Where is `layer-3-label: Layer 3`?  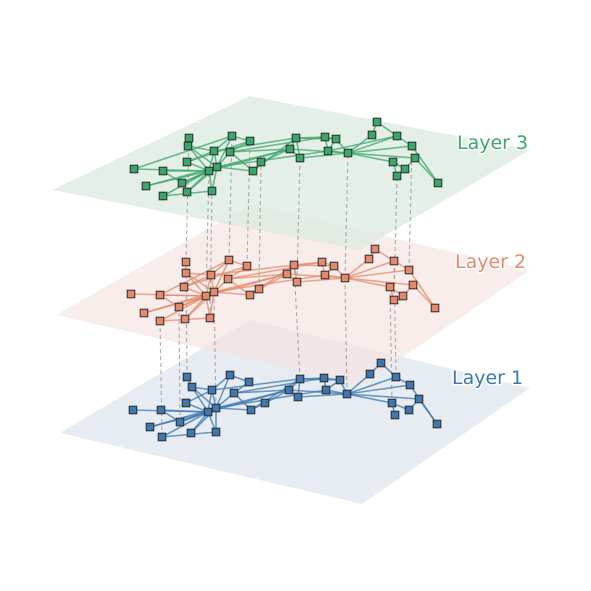 layer-3-label: Layer 3 is located at coordinates (492, 143).